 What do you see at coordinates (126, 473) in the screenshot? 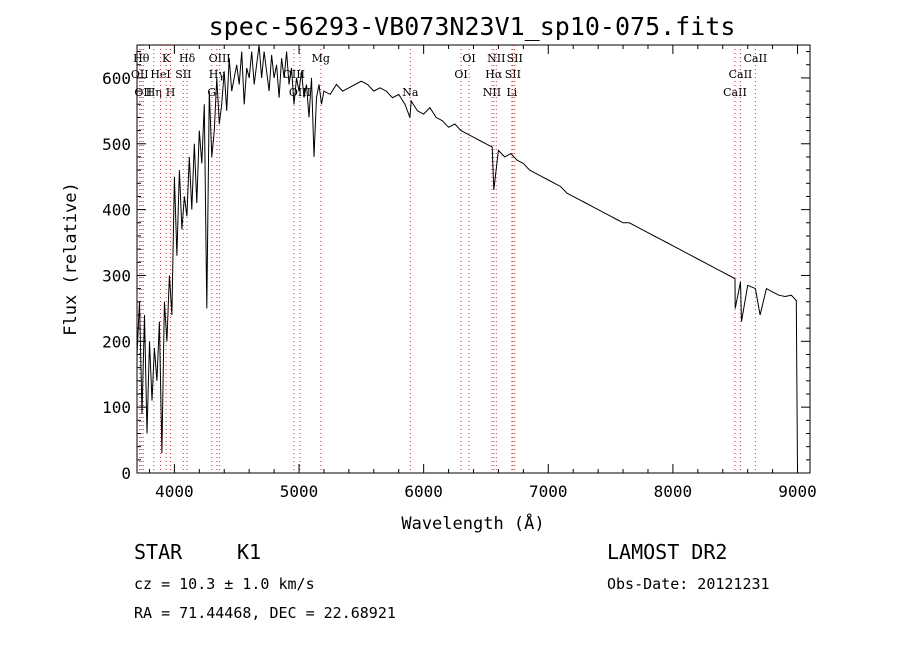
I see `y-tick-label-0: 0` at bounding box center [126, 473].